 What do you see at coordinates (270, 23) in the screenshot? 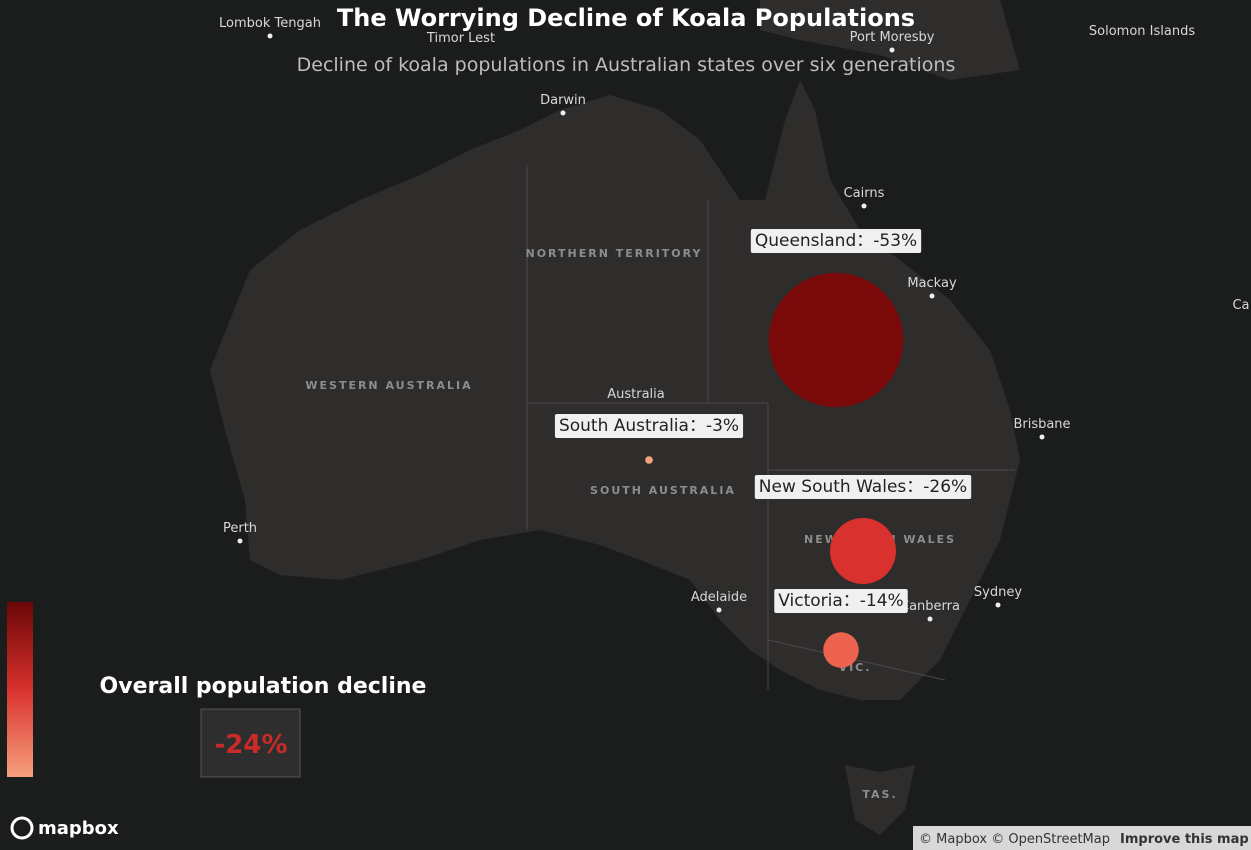
I see `place-label: Lombok Tengah` at bounding box center [270, 23].